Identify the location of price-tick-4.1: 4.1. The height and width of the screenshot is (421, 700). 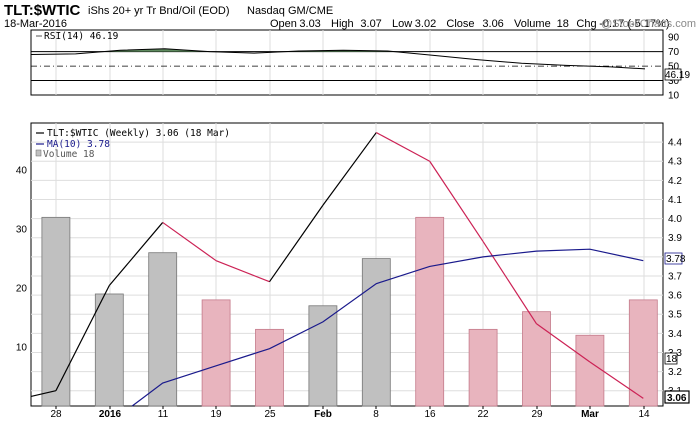
(675, 200).